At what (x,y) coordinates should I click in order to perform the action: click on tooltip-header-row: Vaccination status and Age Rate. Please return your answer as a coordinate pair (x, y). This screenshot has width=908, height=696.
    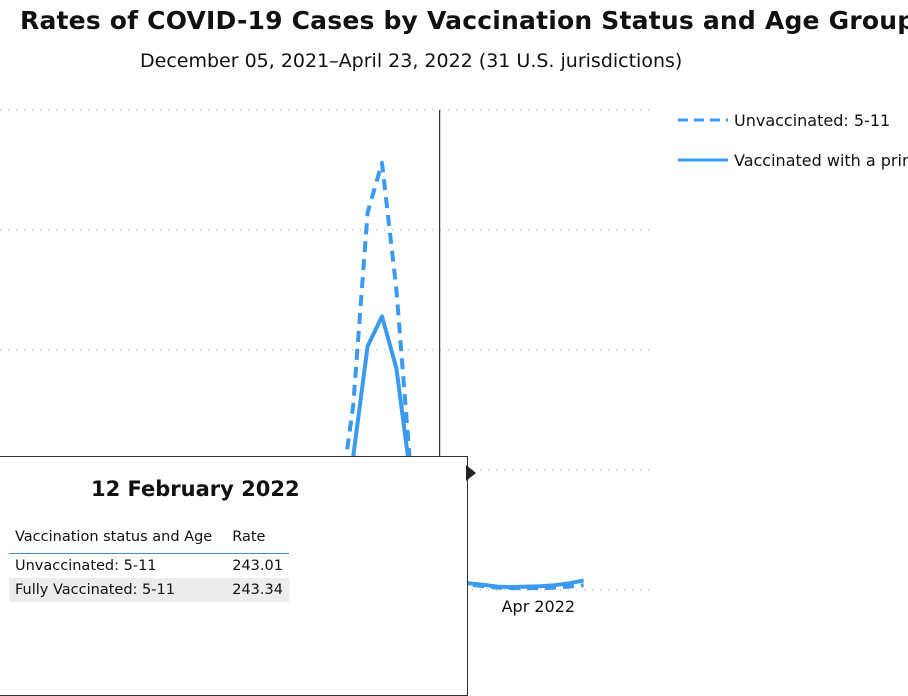
    Looking at the image, I should click on (149, 539).